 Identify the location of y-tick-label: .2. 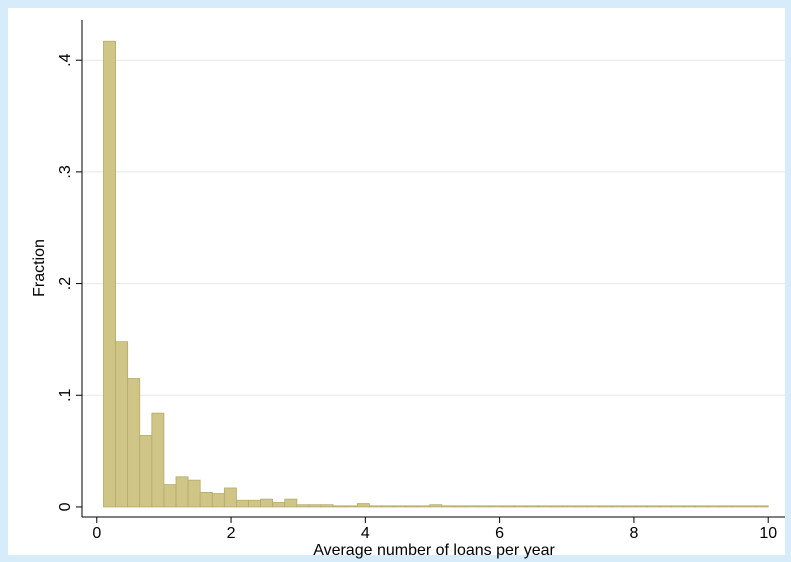
(65, 283).